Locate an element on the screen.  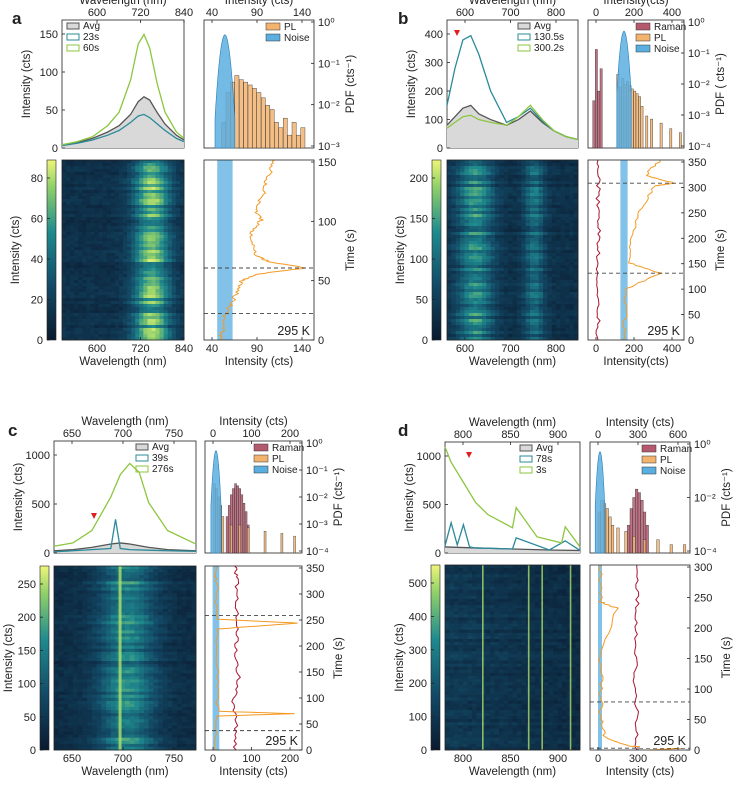
trace-ytick-label: 50 is located at coordinates (694, 316).